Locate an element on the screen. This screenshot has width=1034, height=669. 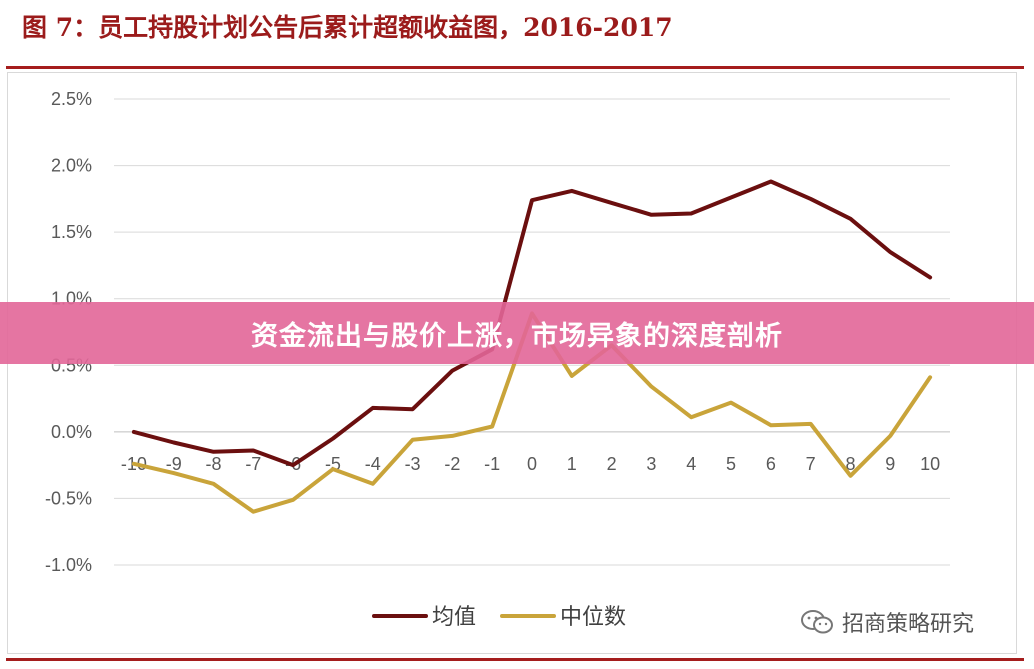
headline-banner: 资金流出与股价上涨，市场异象的深度剖析 is located at coordinates (517, 333).